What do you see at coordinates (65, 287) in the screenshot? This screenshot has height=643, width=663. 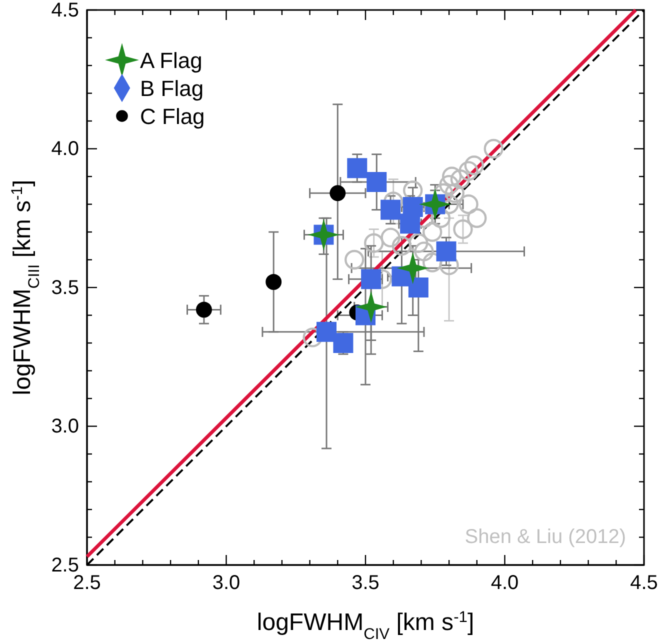 I see `y-tick-label: 3.5` at bounding box center [65, 287].